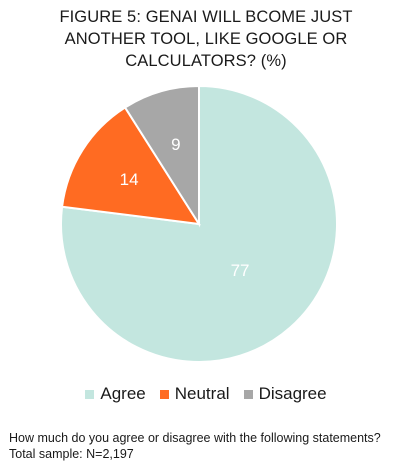 The image size is (412, 462). What do you see at coordinates (164, 394) in the screenshot?
I see `legend-swatch-neutral` at bounding box center [164, 394].